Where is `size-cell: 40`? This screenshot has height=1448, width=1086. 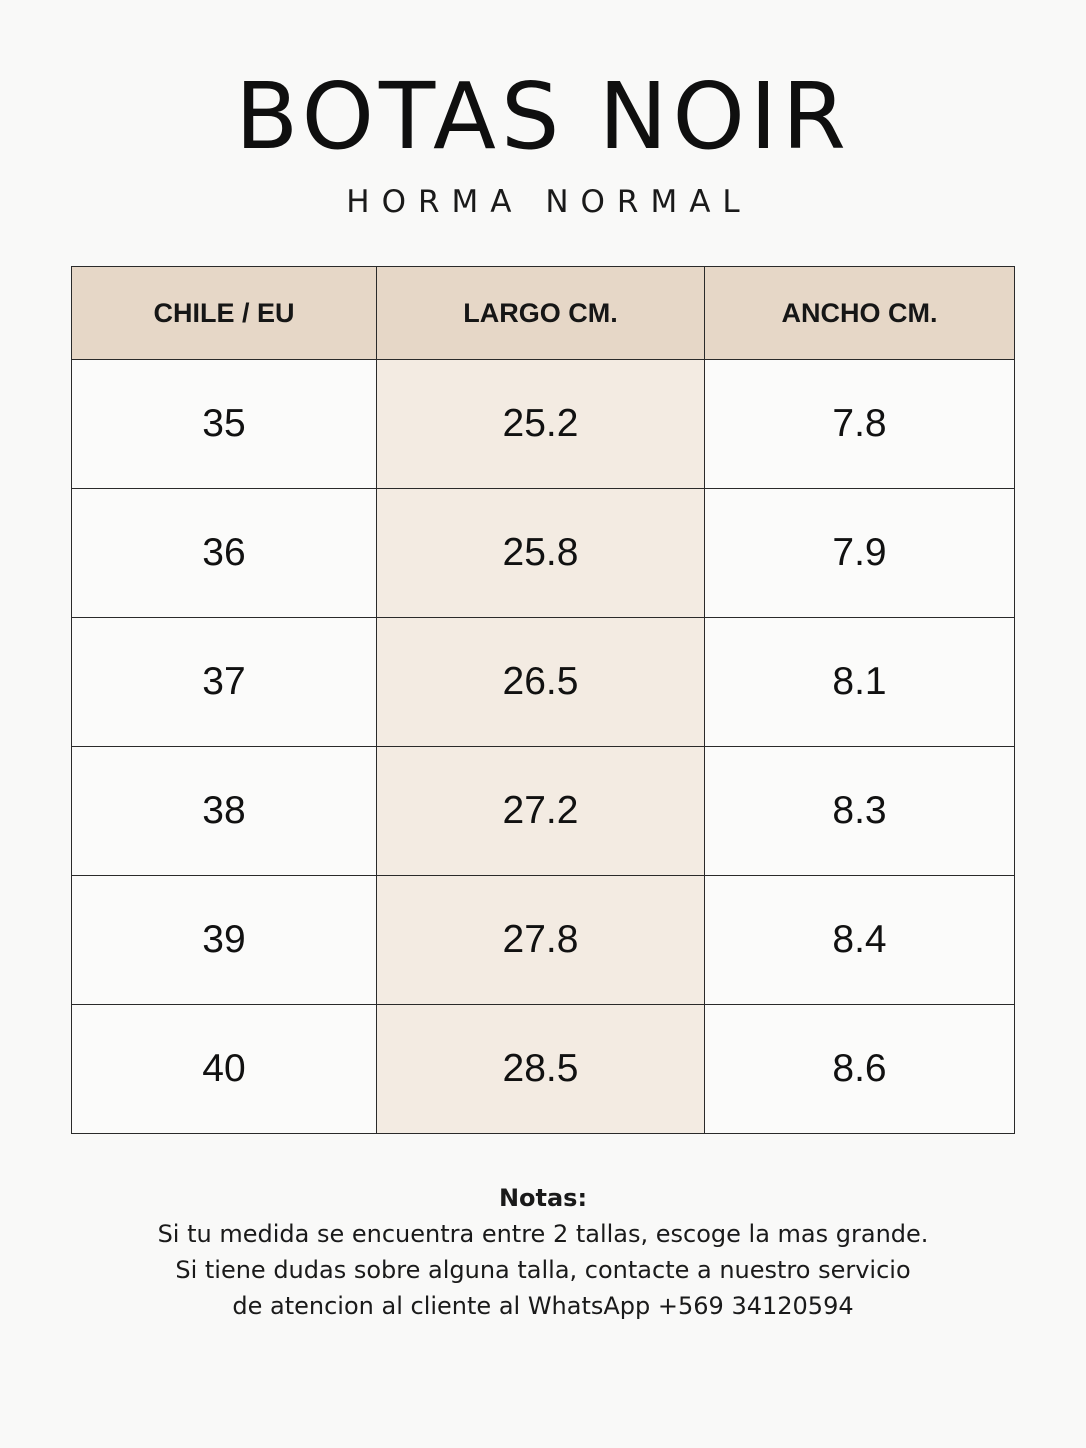
size-cell: 40 is located at coordinates (224, 1069).